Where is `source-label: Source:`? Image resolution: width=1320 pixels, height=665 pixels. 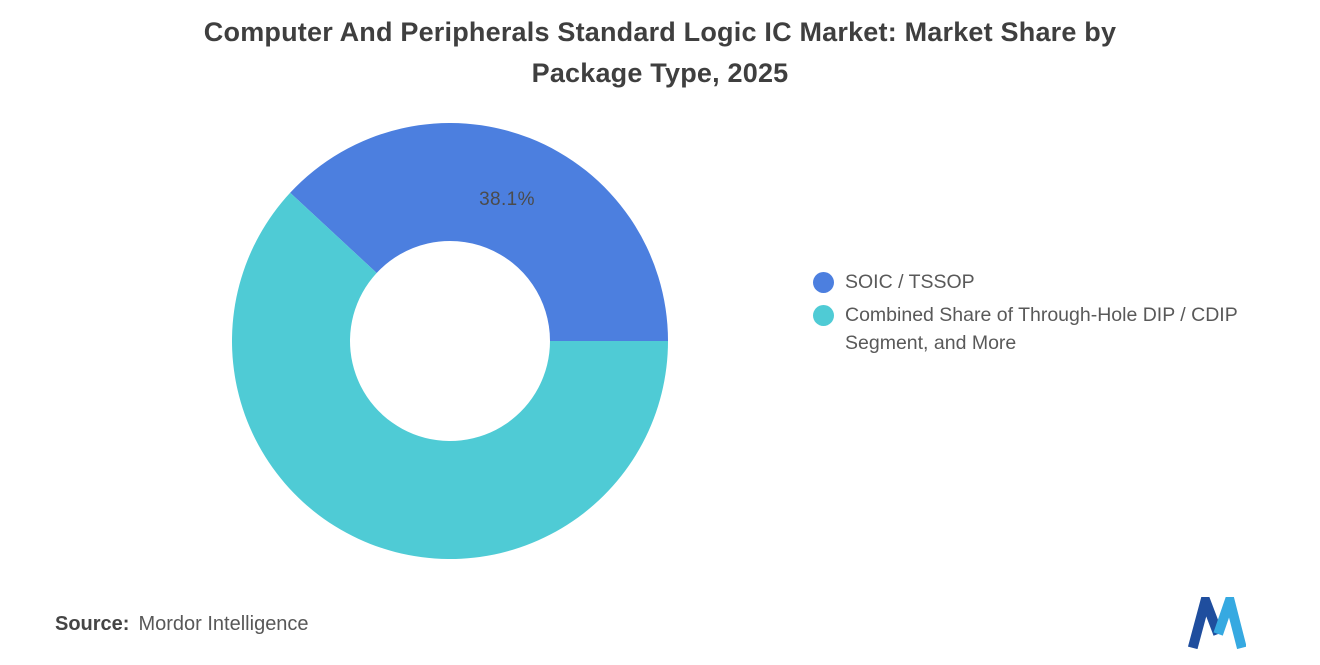 source-label: Source: is located at coordinates (92, 624).